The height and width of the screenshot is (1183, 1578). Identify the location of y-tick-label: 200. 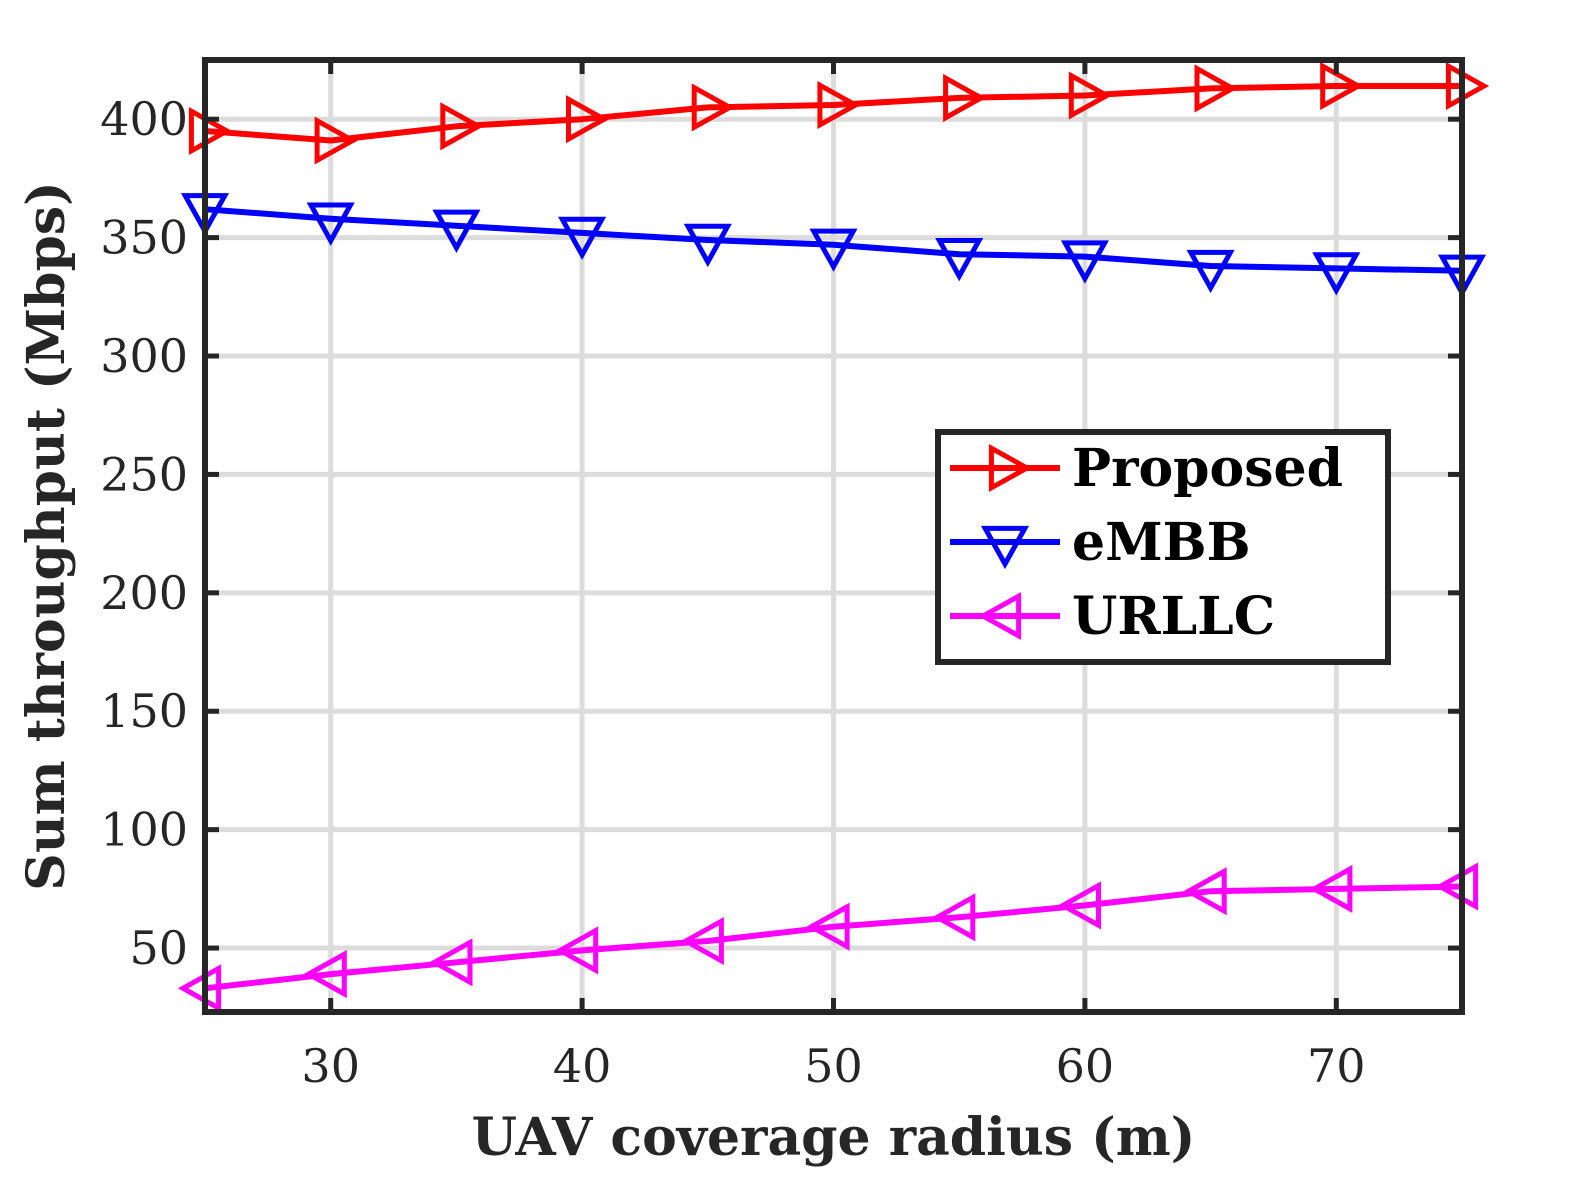
(144, 593).